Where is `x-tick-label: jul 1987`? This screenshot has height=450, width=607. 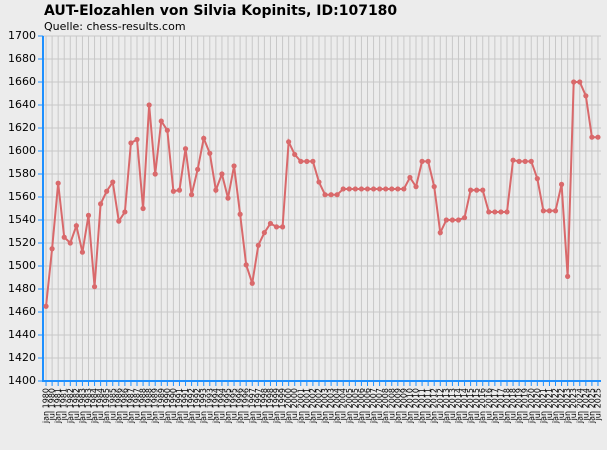
x-tick-label: jul 1987 is located at coordinates (137, 404).